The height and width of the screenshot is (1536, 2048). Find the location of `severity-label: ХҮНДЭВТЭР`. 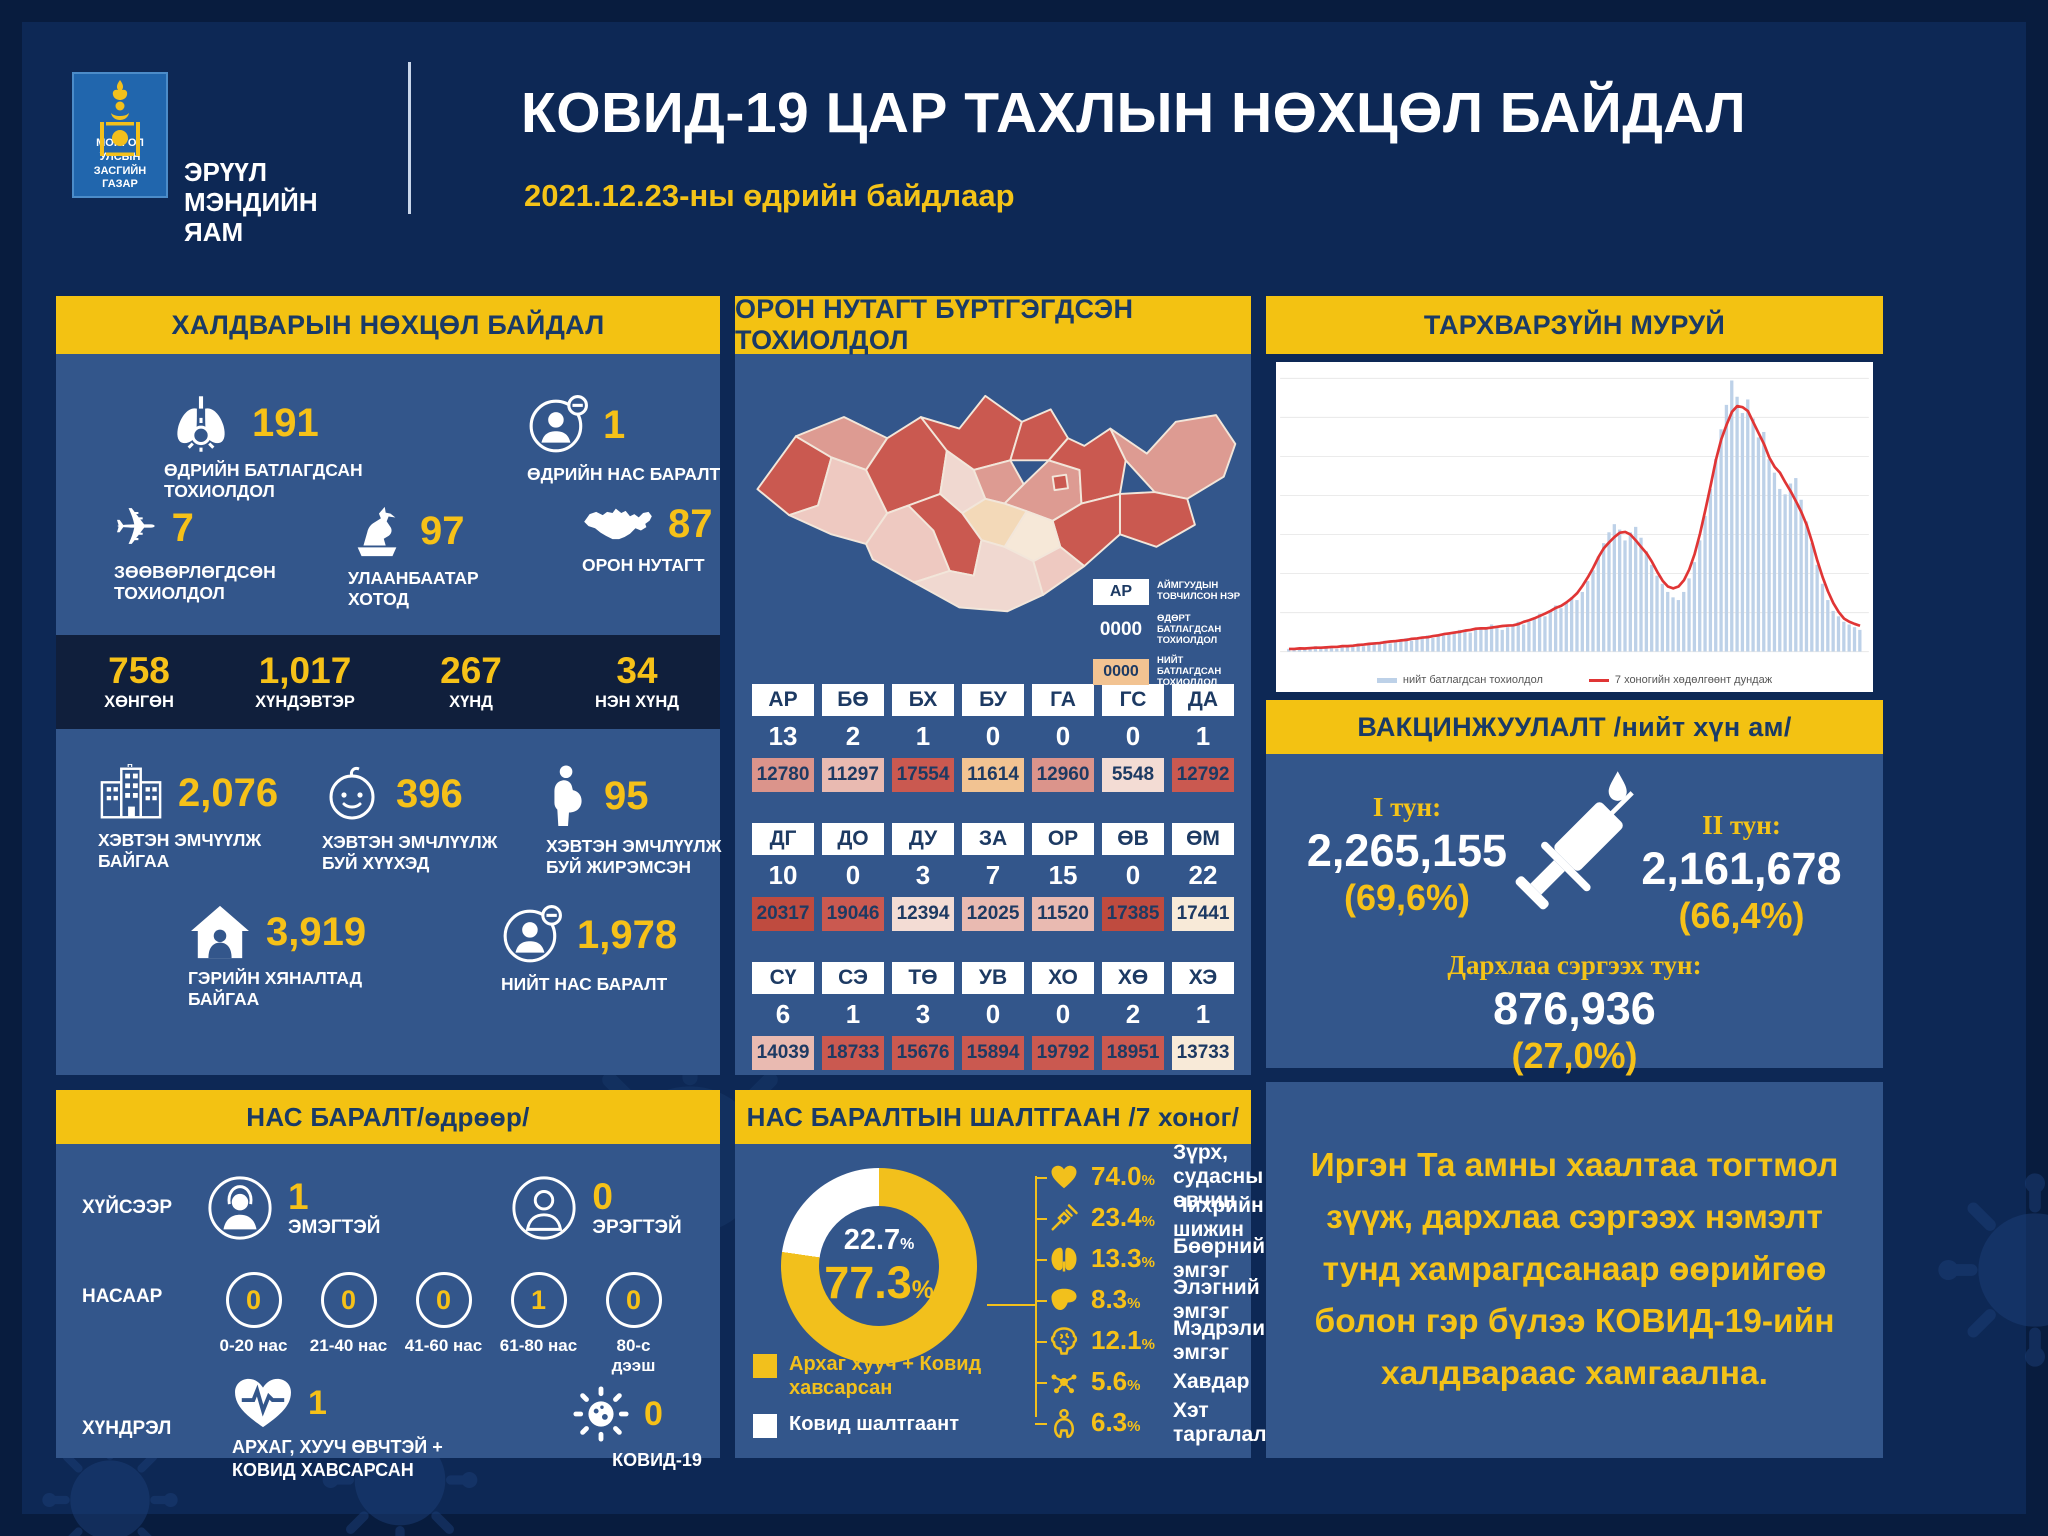

severity-label: ХҮНДЭВТЭР is located at coordinates (305, 701).